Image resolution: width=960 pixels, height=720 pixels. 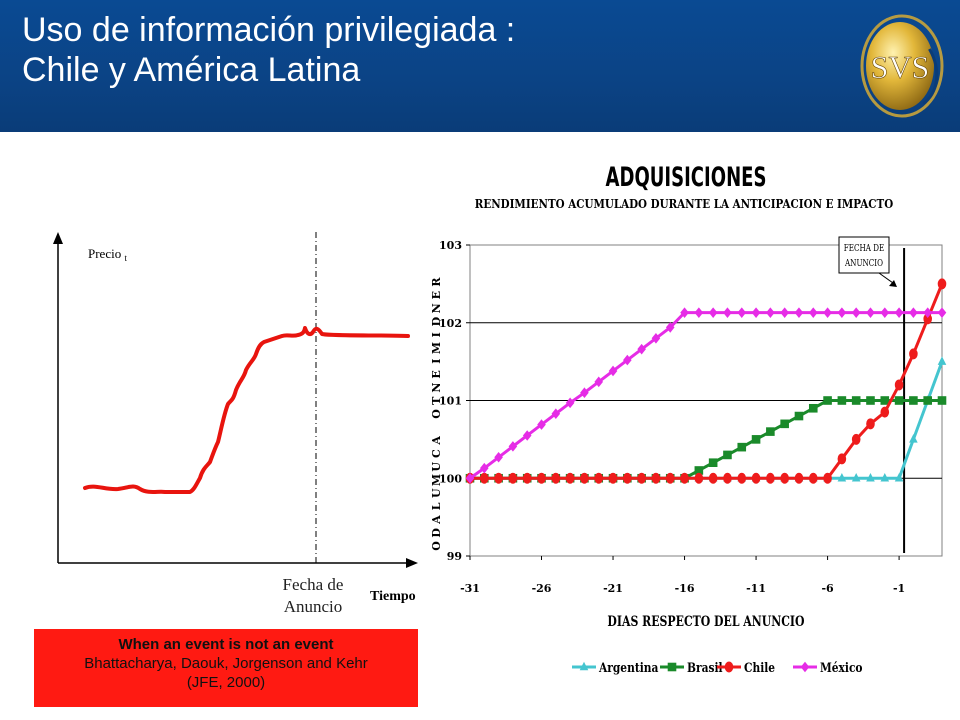 I want to click on schematic-y-arrow, so click(x=58, y=238).